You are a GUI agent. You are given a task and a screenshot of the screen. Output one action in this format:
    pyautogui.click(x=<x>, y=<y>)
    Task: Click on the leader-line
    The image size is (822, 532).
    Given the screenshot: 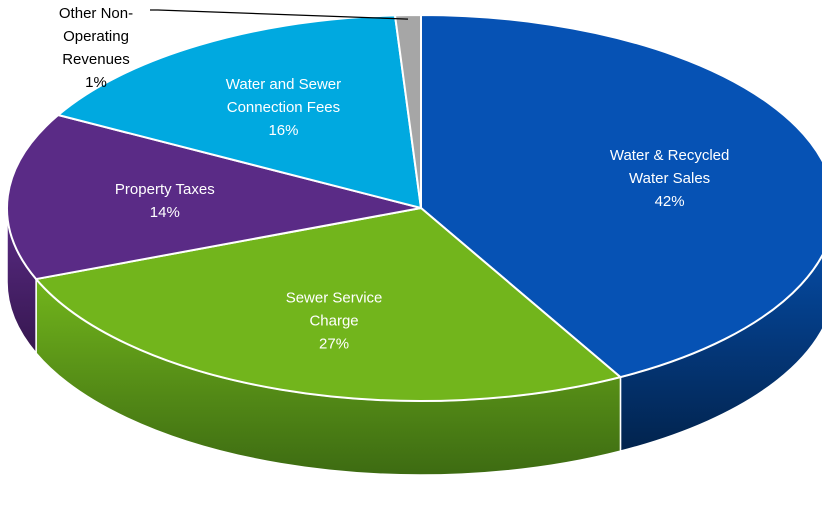 What is the action you would take?
    pyautogui.click(x=279, y=14)
    